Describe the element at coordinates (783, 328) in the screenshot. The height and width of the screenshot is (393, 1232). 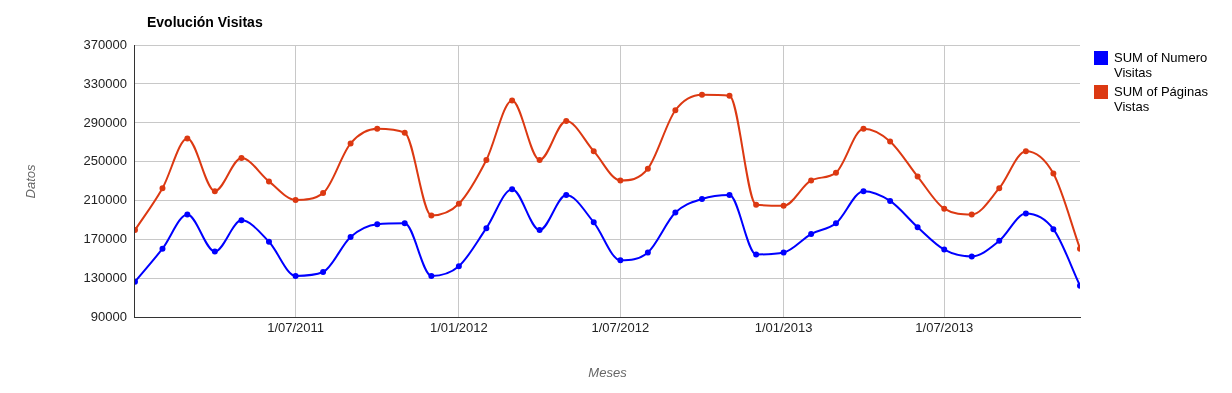
I see `x-tick-label: 1/01/2013` at that location.